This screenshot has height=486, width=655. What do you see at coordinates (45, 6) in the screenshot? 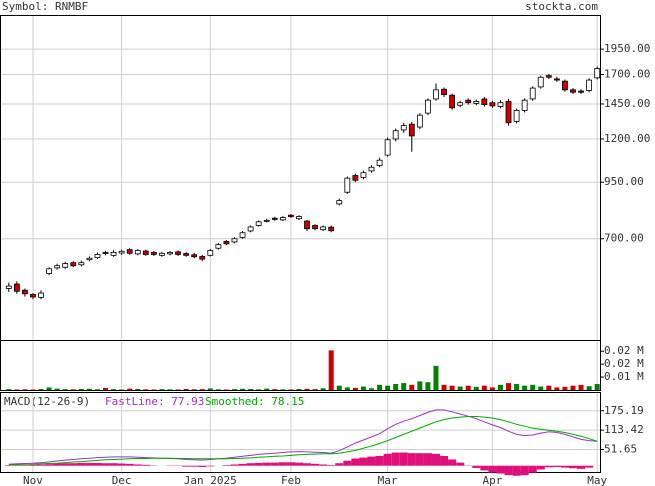
I see `symbol: Symbol: RNMBF` at bounding box center [45, 6].